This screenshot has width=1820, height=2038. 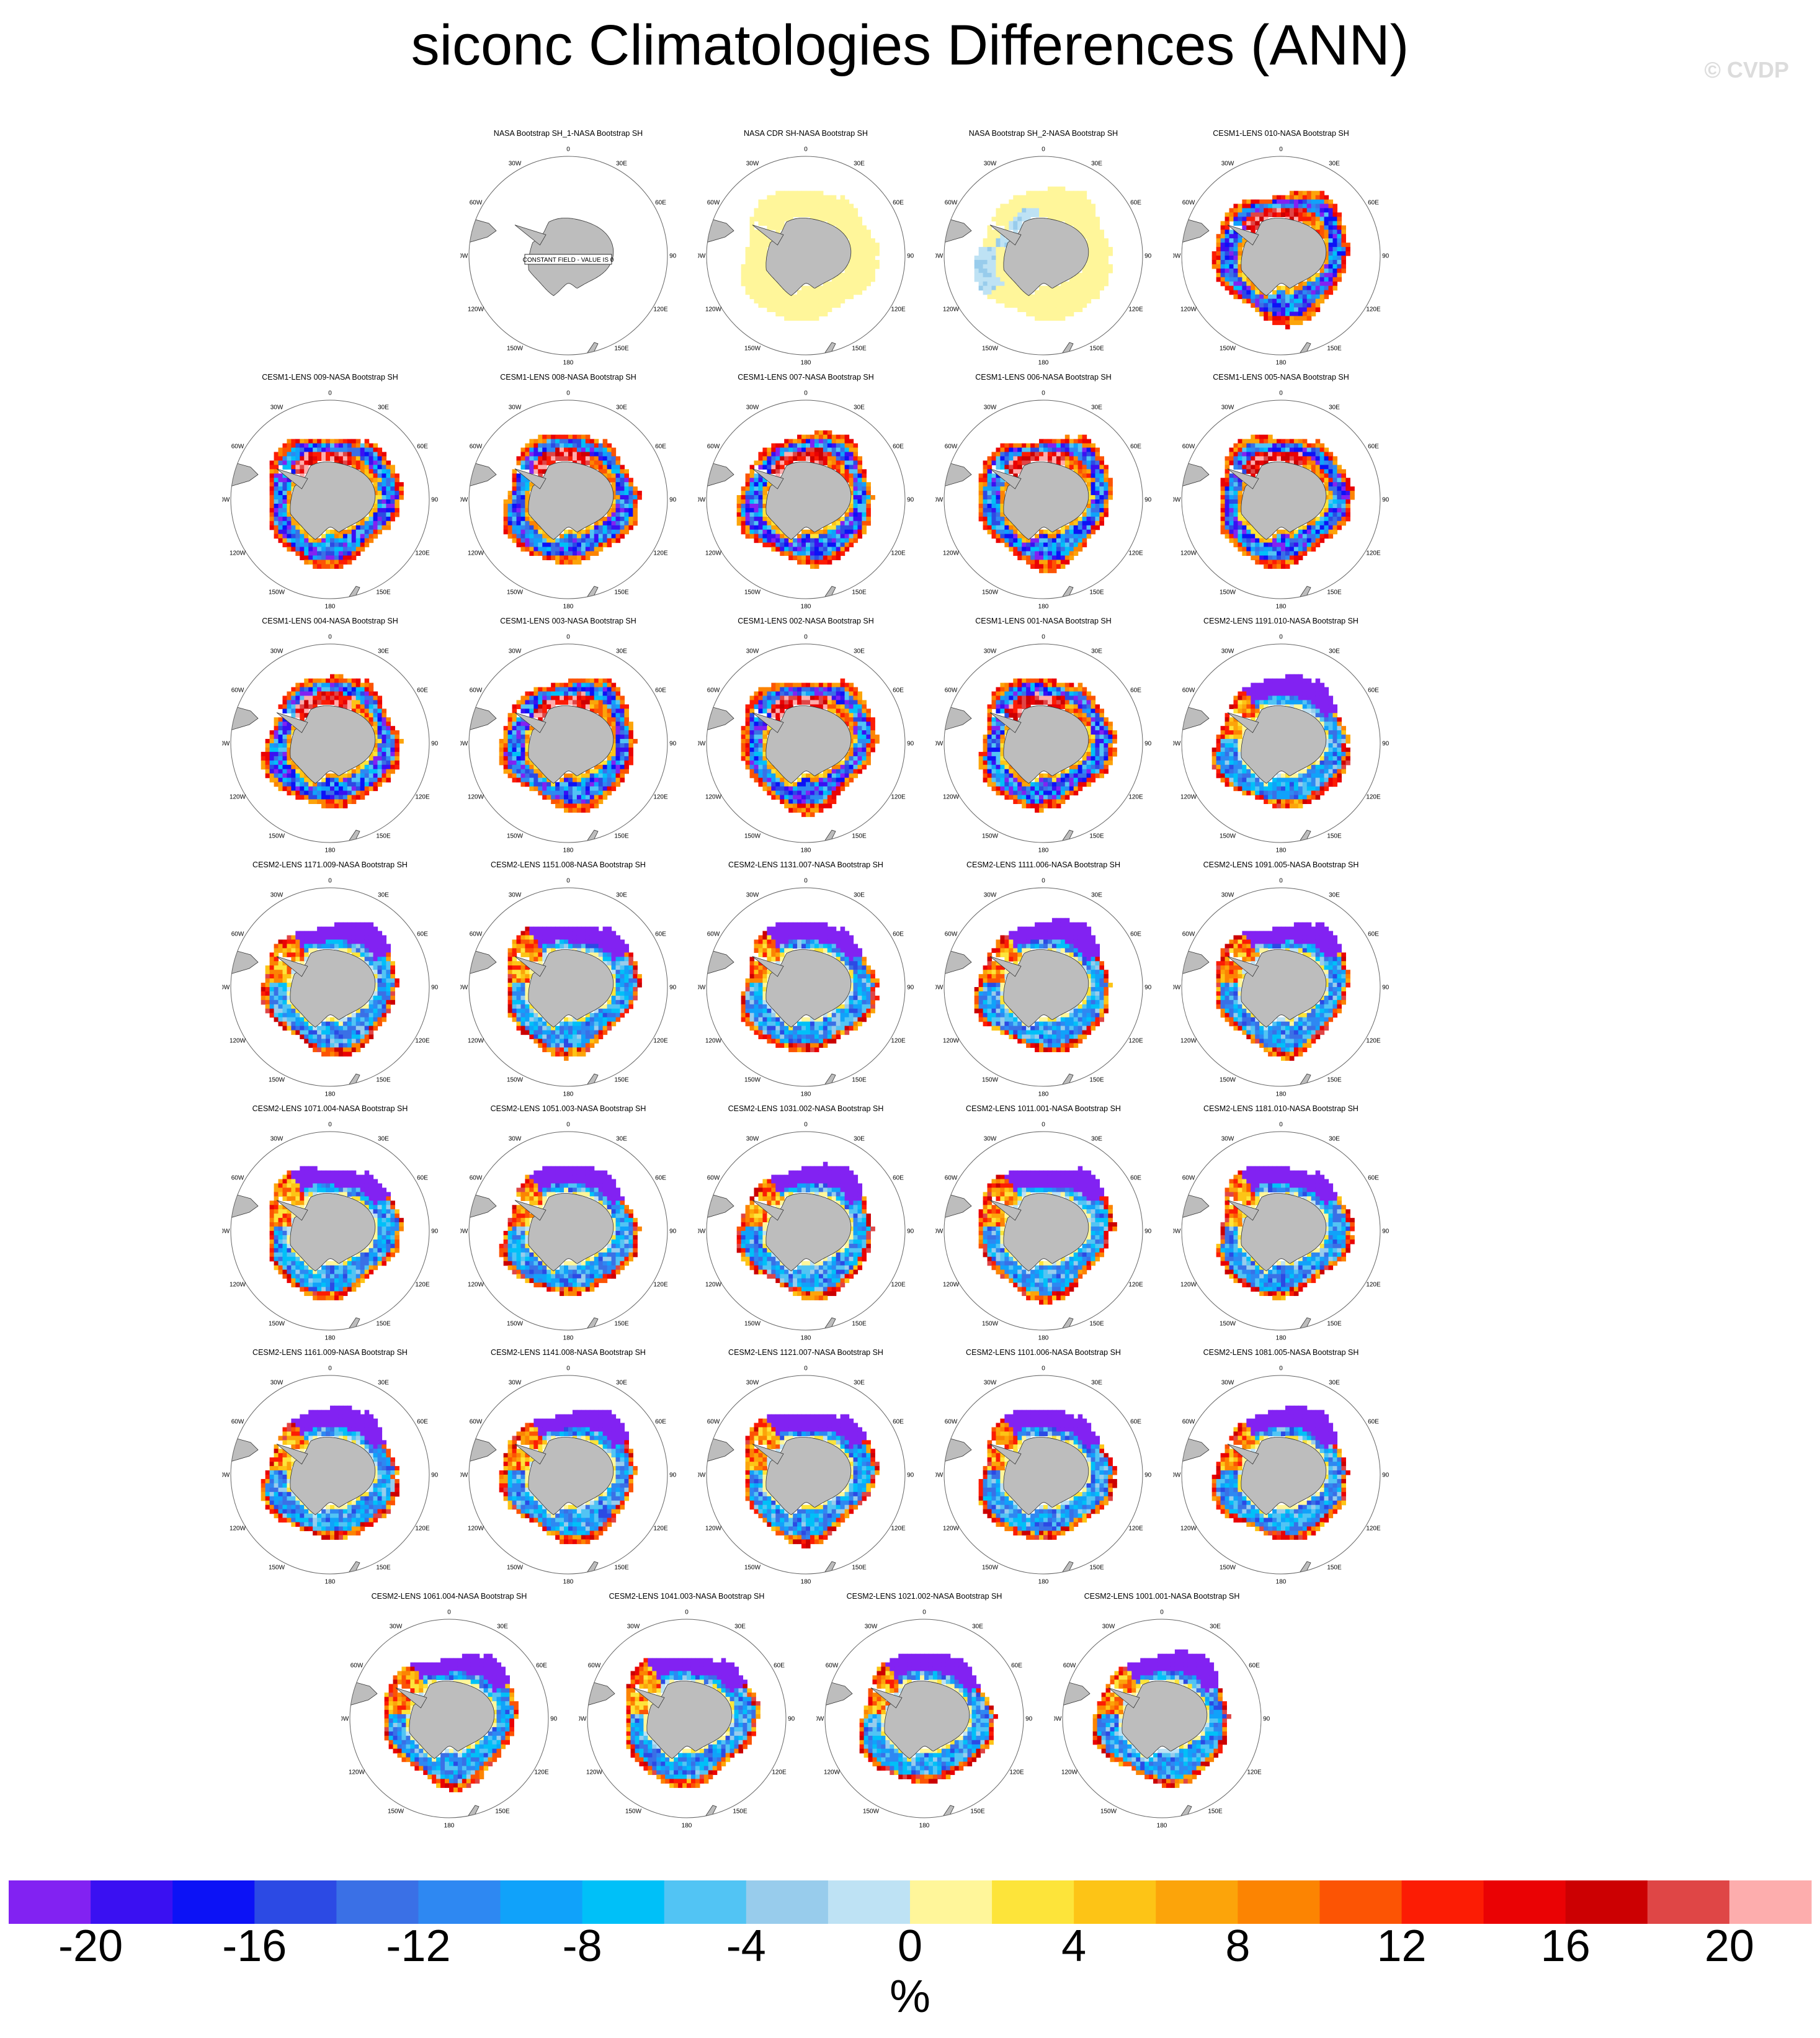 I want to click on tasmania, so click(x=1108, y=335).